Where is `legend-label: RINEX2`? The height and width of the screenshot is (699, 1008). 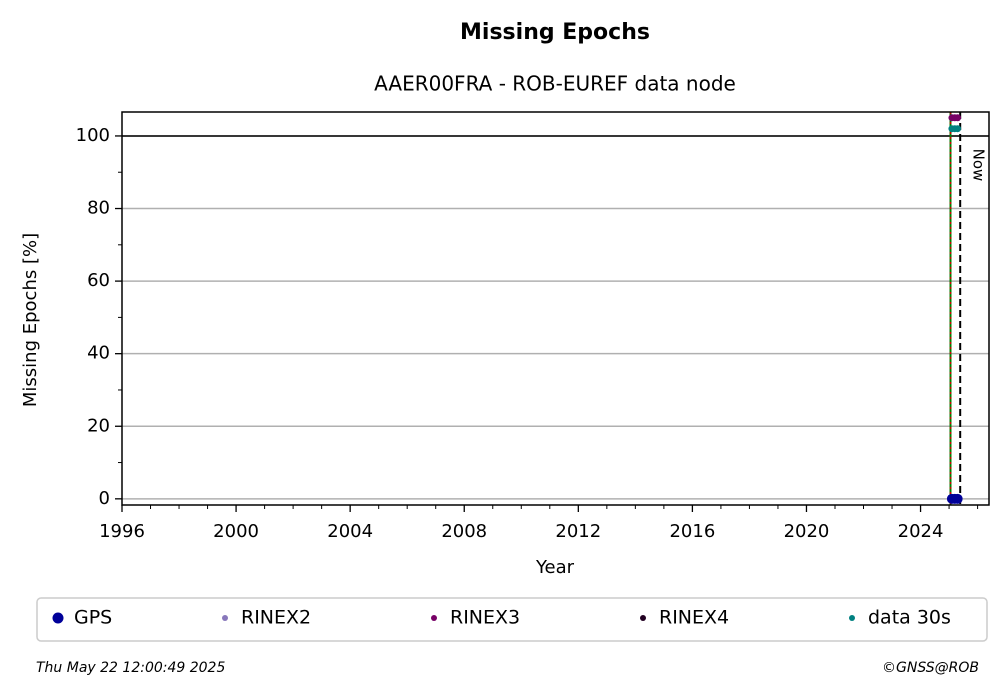
legend-label: RINEX2 is located at coordinates (276, 618).